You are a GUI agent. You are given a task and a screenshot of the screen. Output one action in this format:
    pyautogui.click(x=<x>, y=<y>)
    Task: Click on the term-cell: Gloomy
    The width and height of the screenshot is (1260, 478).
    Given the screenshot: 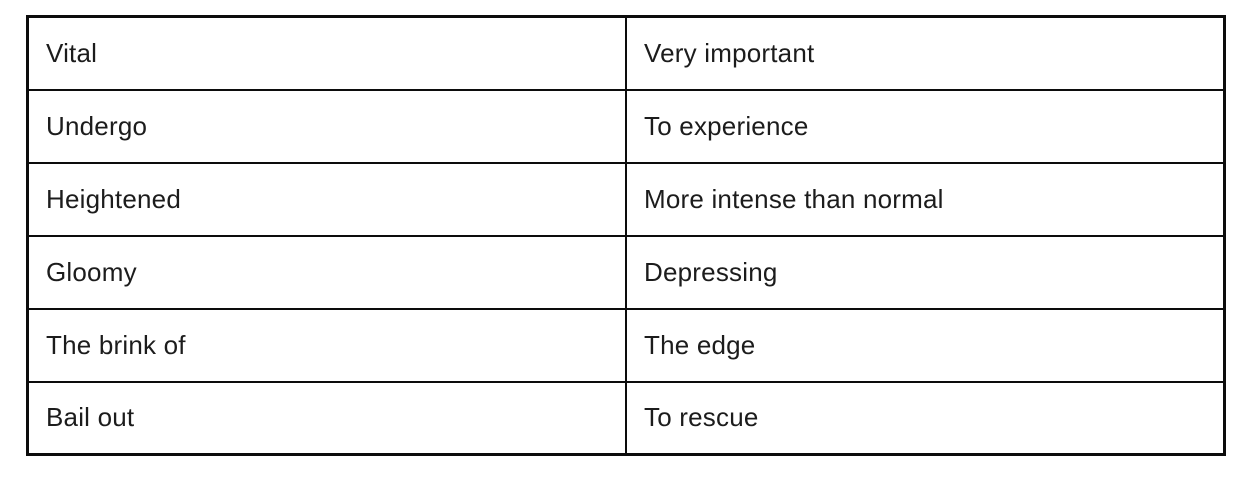 What is the action you would take?
    pyautogui.click(x=326, y=272)
    